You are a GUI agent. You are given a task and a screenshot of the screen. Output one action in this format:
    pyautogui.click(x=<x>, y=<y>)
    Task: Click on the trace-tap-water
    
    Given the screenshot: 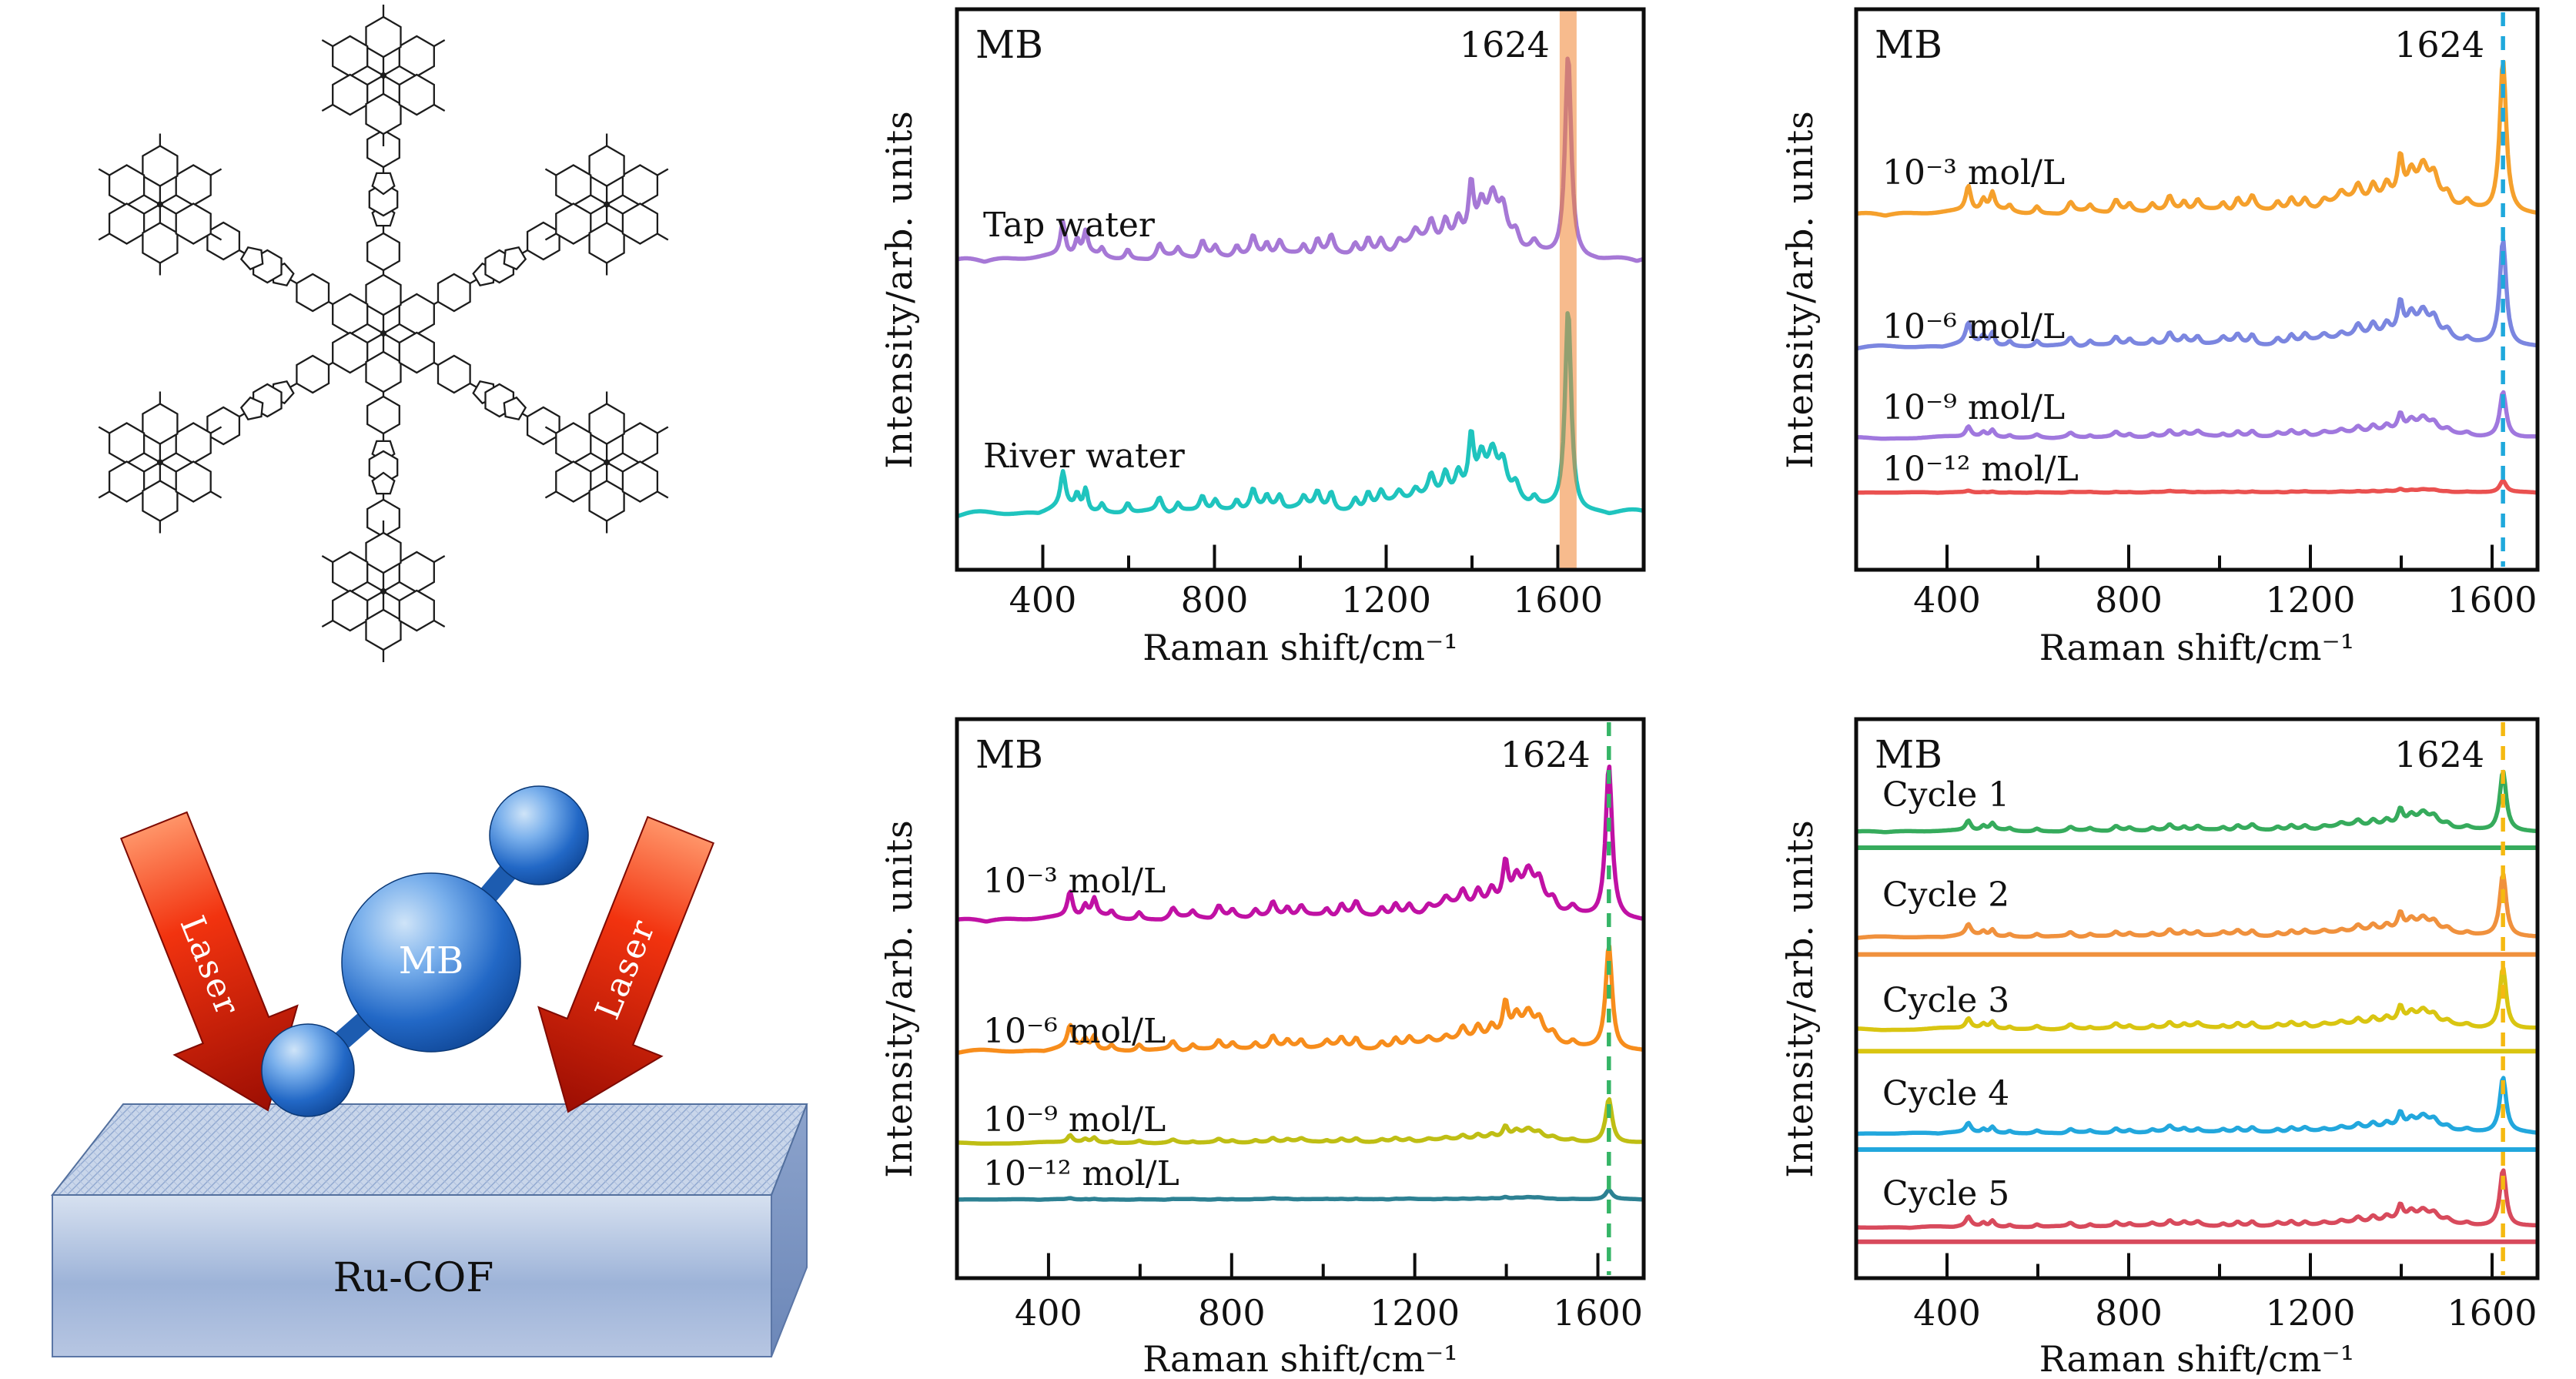 What is the action you would take?
    pyautogui.click(x=1301, y=160)
    